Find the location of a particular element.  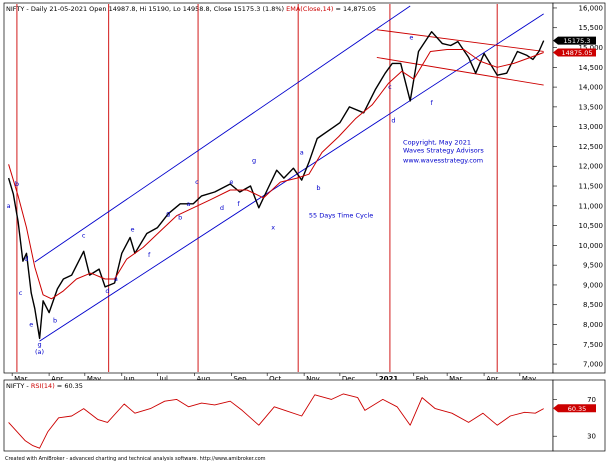

annotation-3: 55 Days Time Cycle is located at coordinates (341, 216).